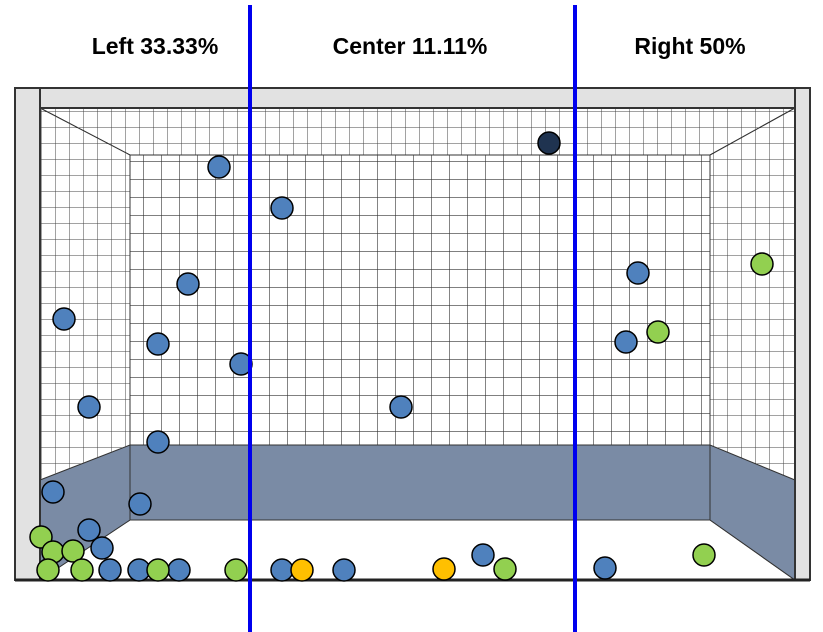  I want to click on net-top, so click(417, 131).